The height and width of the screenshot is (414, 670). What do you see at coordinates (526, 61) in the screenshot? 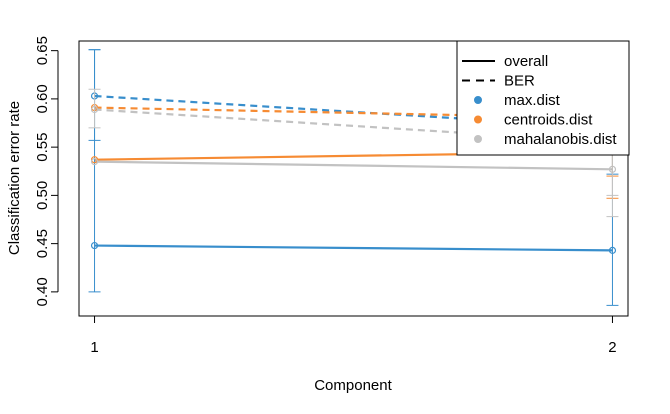
I see `legend-label-overall: overall` at bounding box center [526, 61].